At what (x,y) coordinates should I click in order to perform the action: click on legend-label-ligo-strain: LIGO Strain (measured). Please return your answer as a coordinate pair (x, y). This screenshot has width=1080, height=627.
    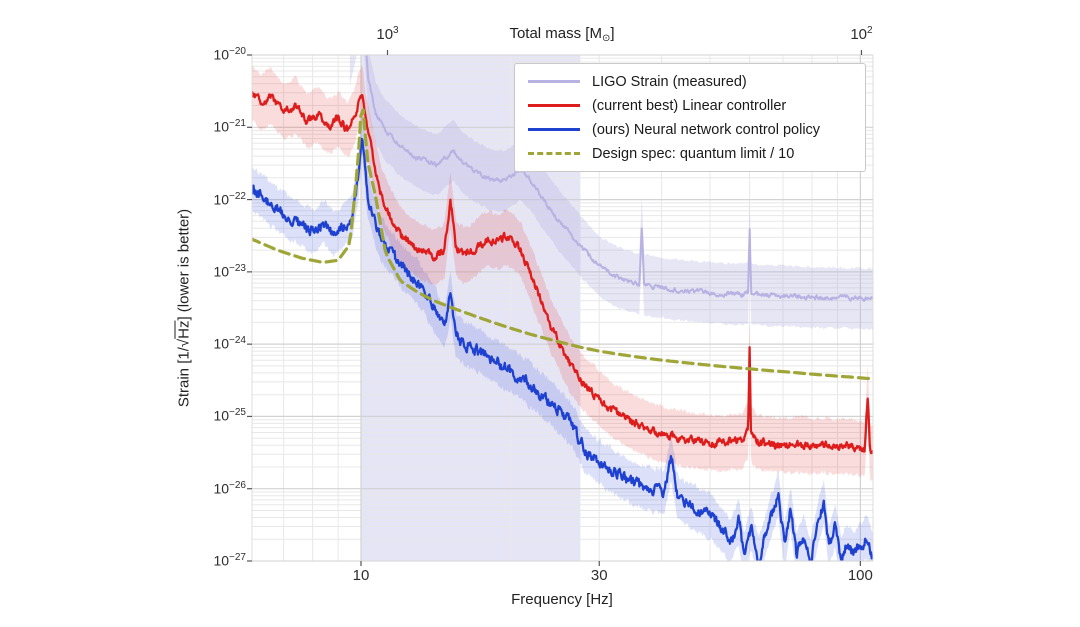
    Looking at the image, I should click on (669, 81).